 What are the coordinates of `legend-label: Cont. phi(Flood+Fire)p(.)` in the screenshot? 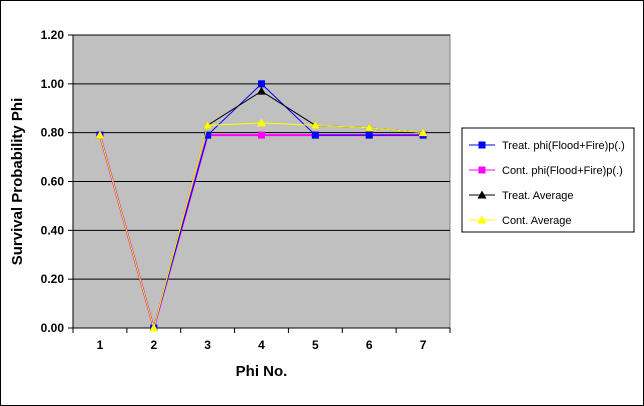 It's located at (562, 171).